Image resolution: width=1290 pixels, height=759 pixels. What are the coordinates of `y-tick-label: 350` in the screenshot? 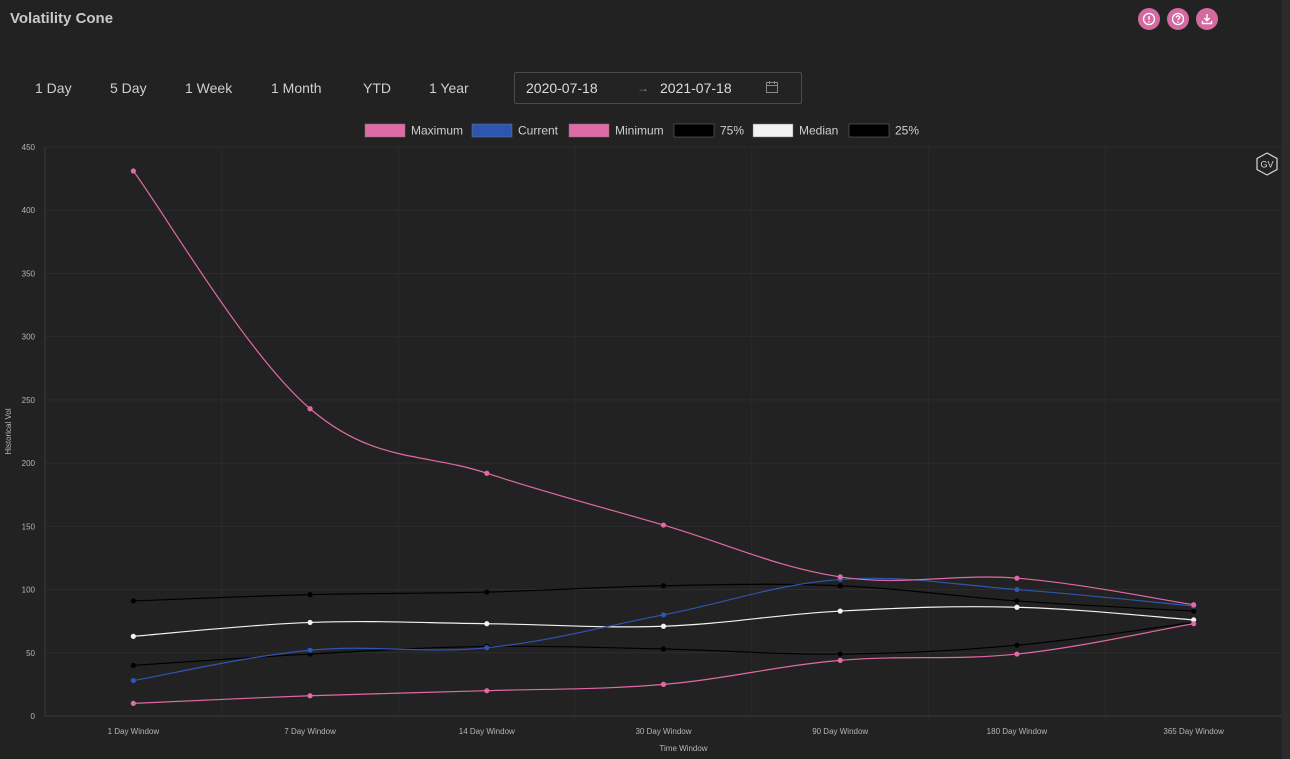 It's located at (29, 273).